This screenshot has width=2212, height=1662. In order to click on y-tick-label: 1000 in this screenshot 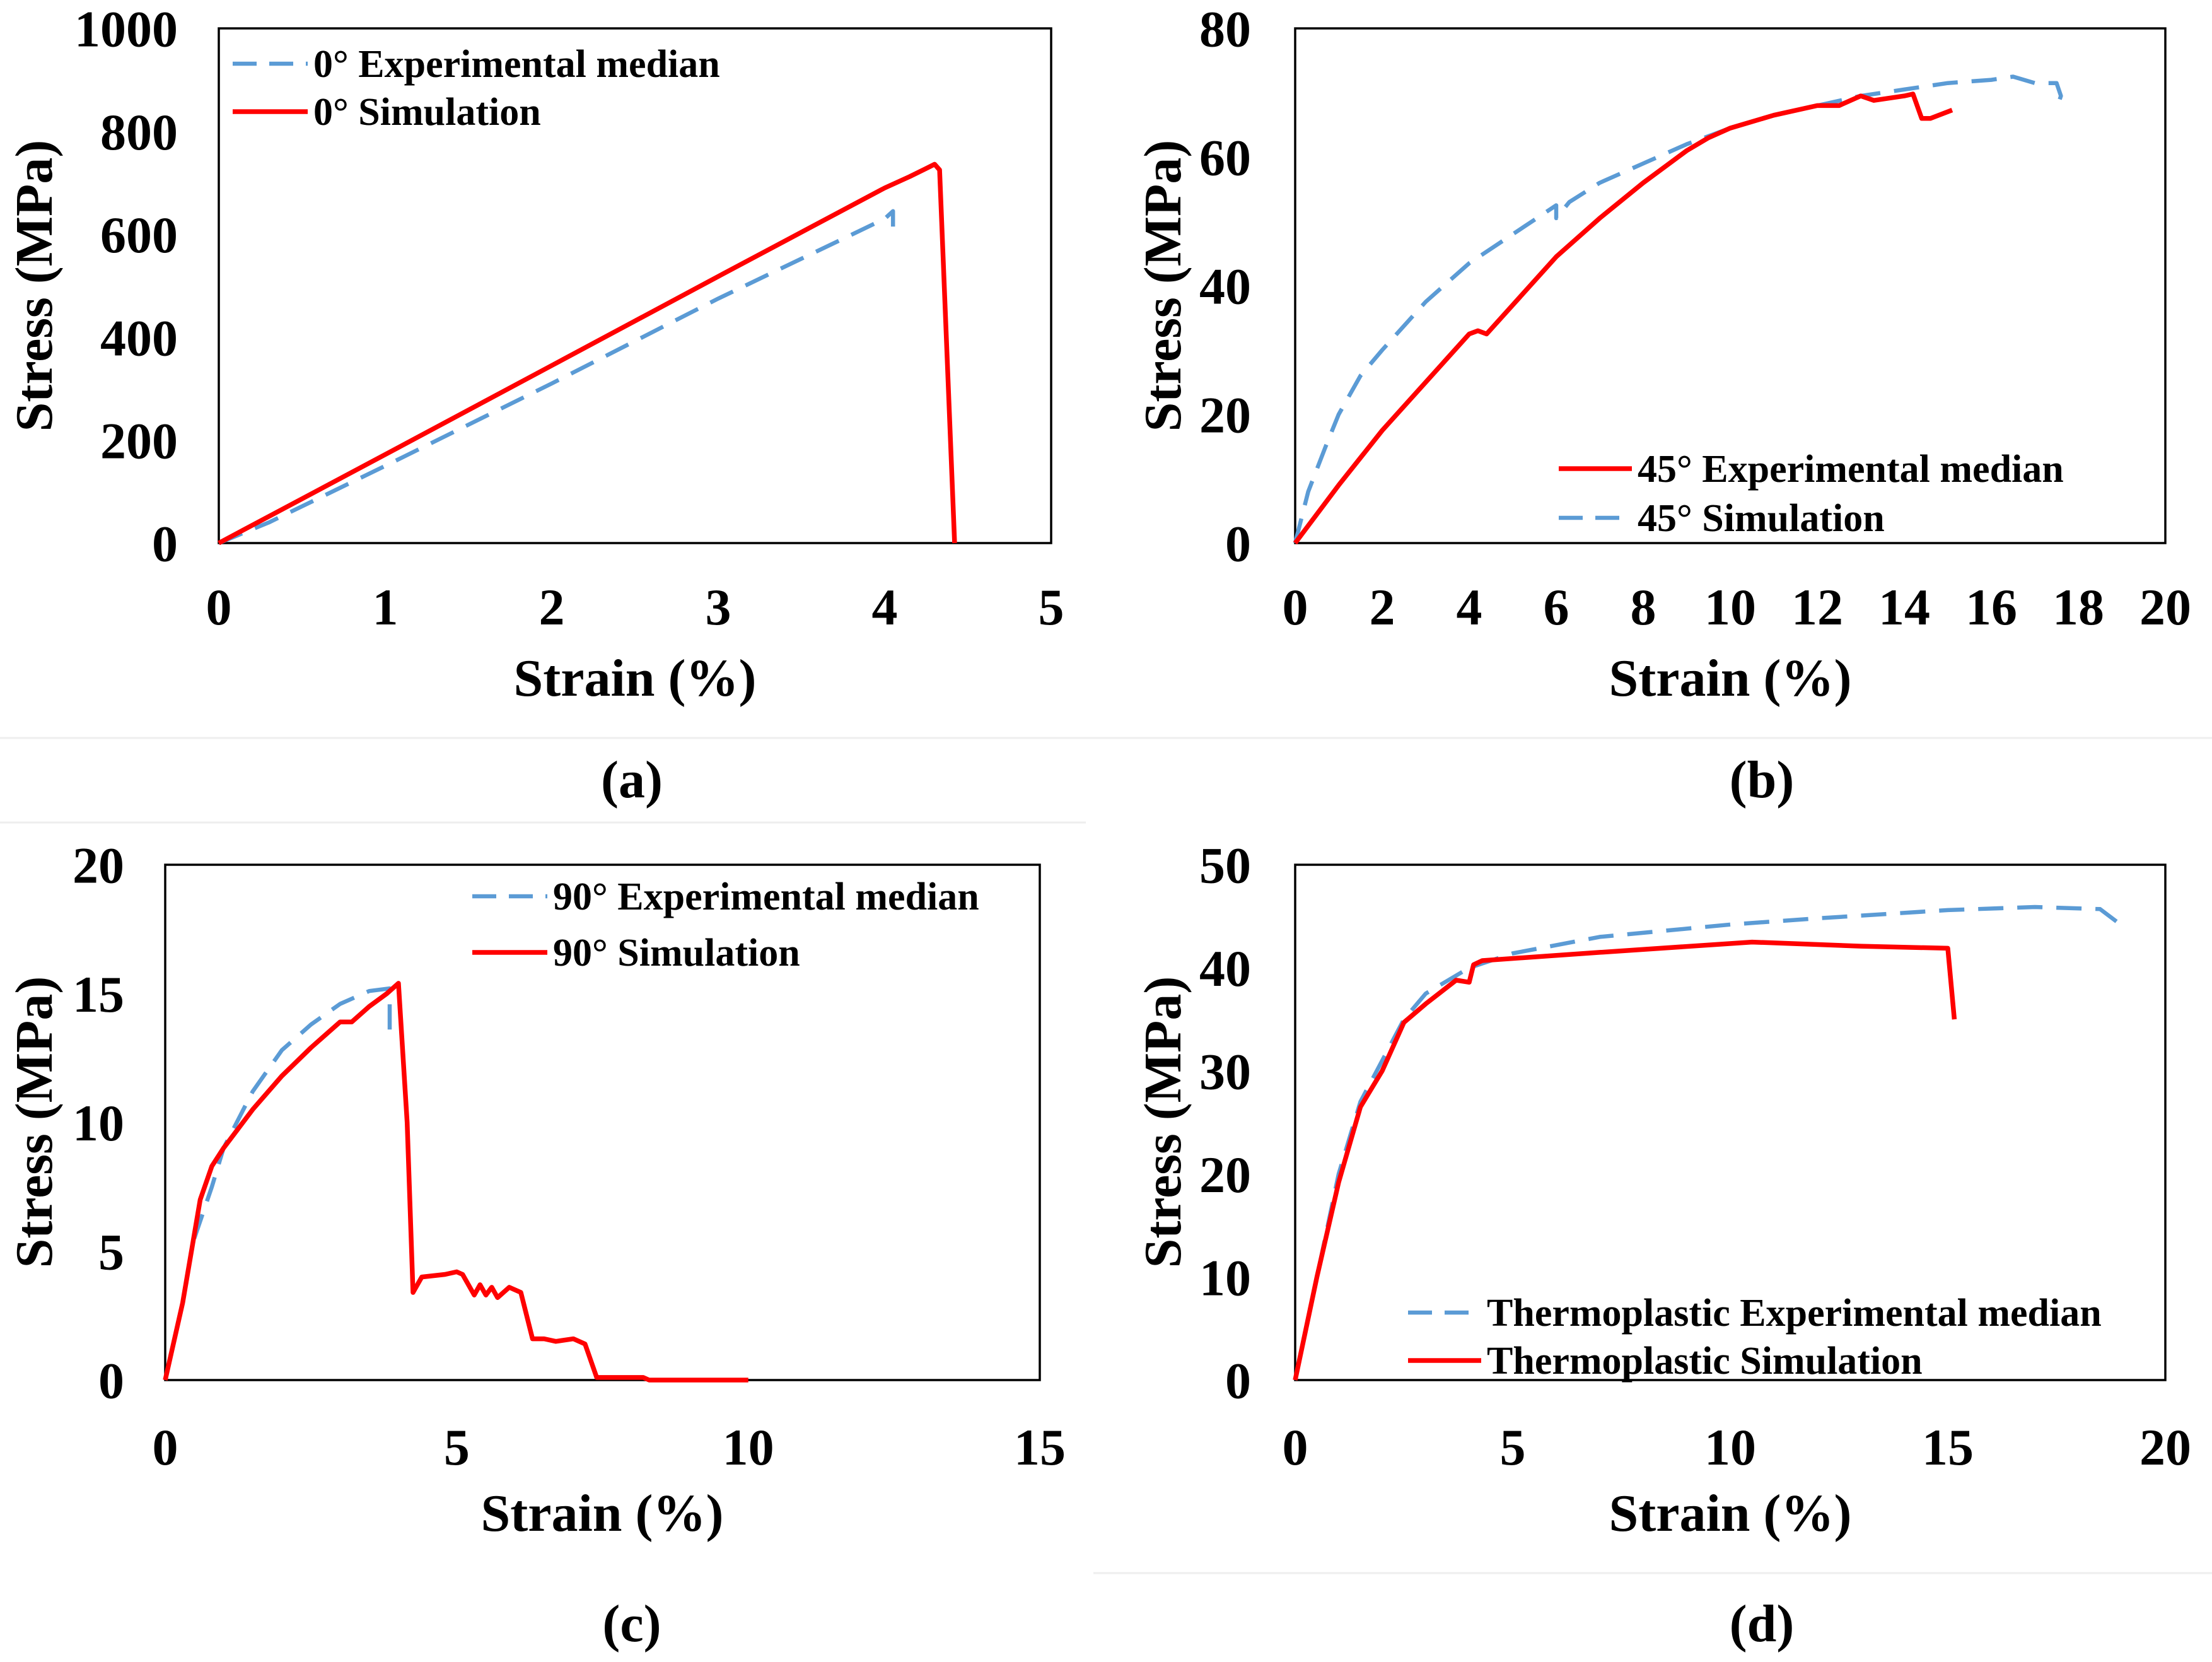, I will do `click(126, 29)`.